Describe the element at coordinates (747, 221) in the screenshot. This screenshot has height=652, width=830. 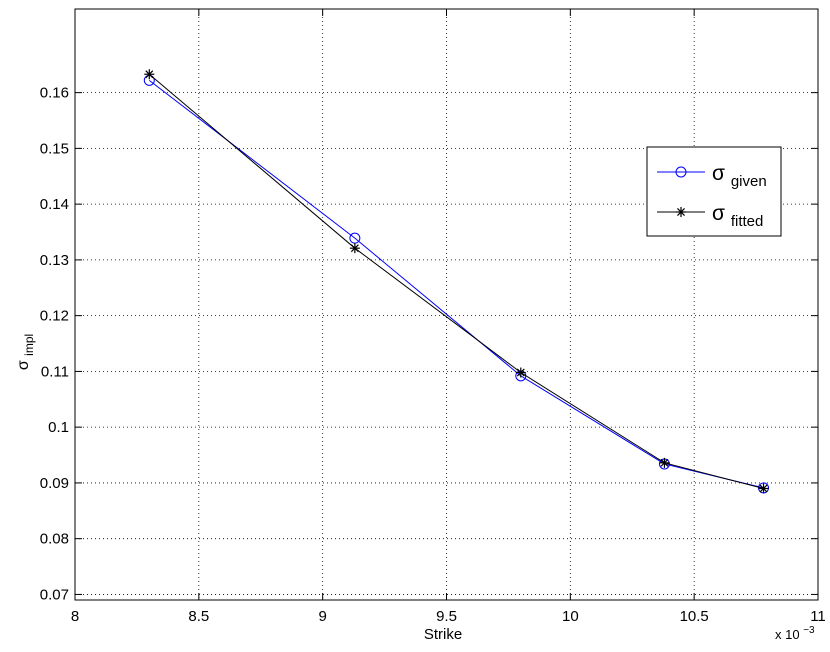
I see `legend-label-fitted-subscript: fitted` at that location.